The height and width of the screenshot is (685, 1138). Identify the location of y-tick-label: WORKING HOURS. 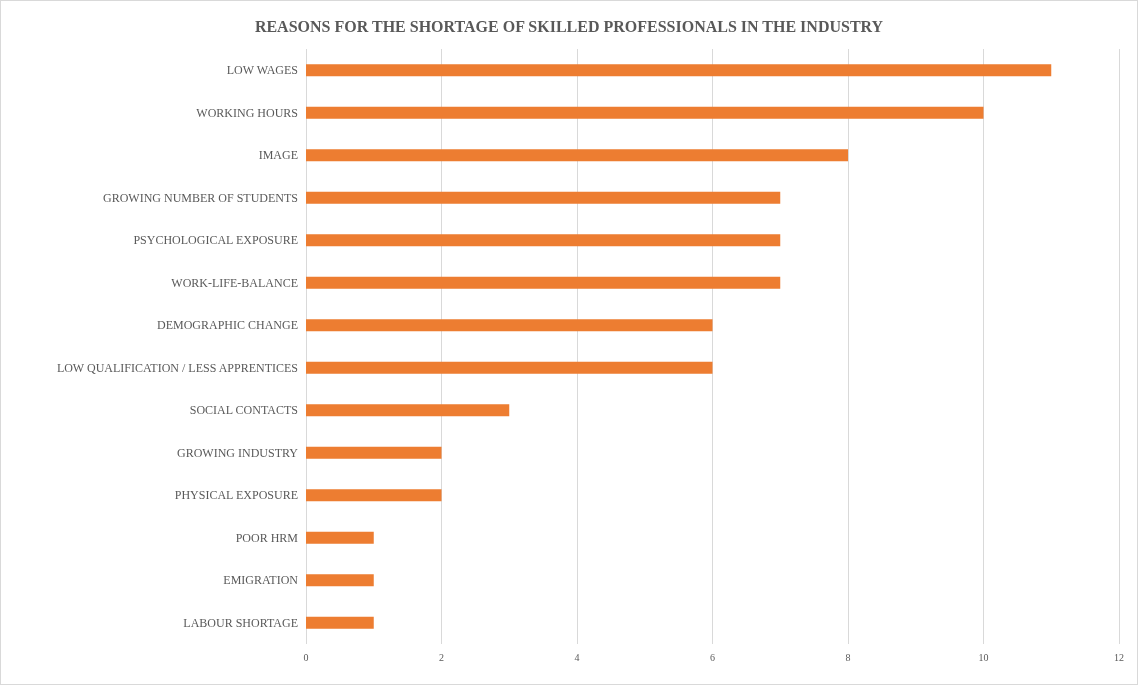
(247, 112).